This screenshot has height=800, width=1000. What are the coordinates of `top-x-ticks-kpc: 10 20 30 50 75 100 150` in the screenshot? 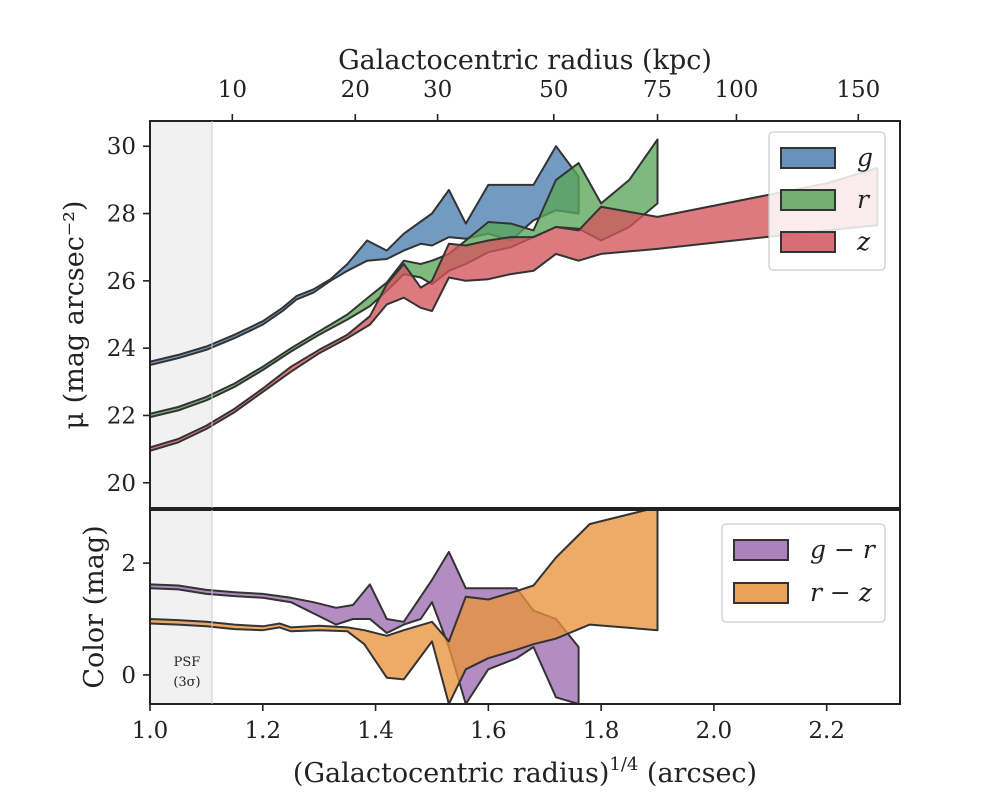 It's located at (549, 99).